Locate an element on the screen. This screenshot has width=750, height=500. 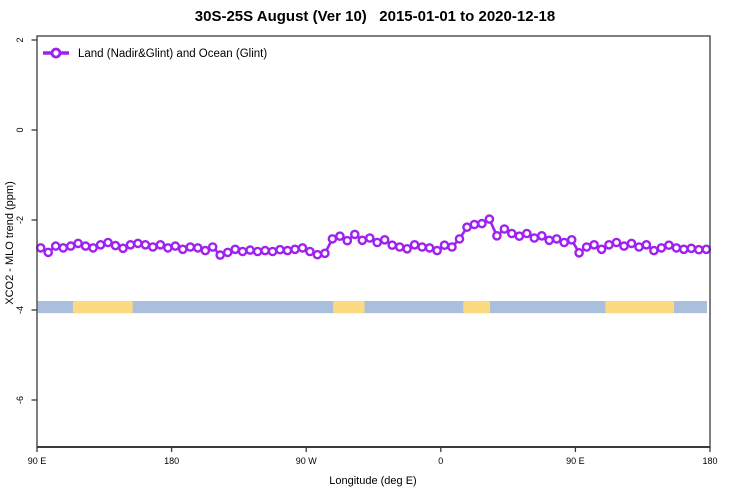
legend-marker-icon is located at coordinates (56, 53).